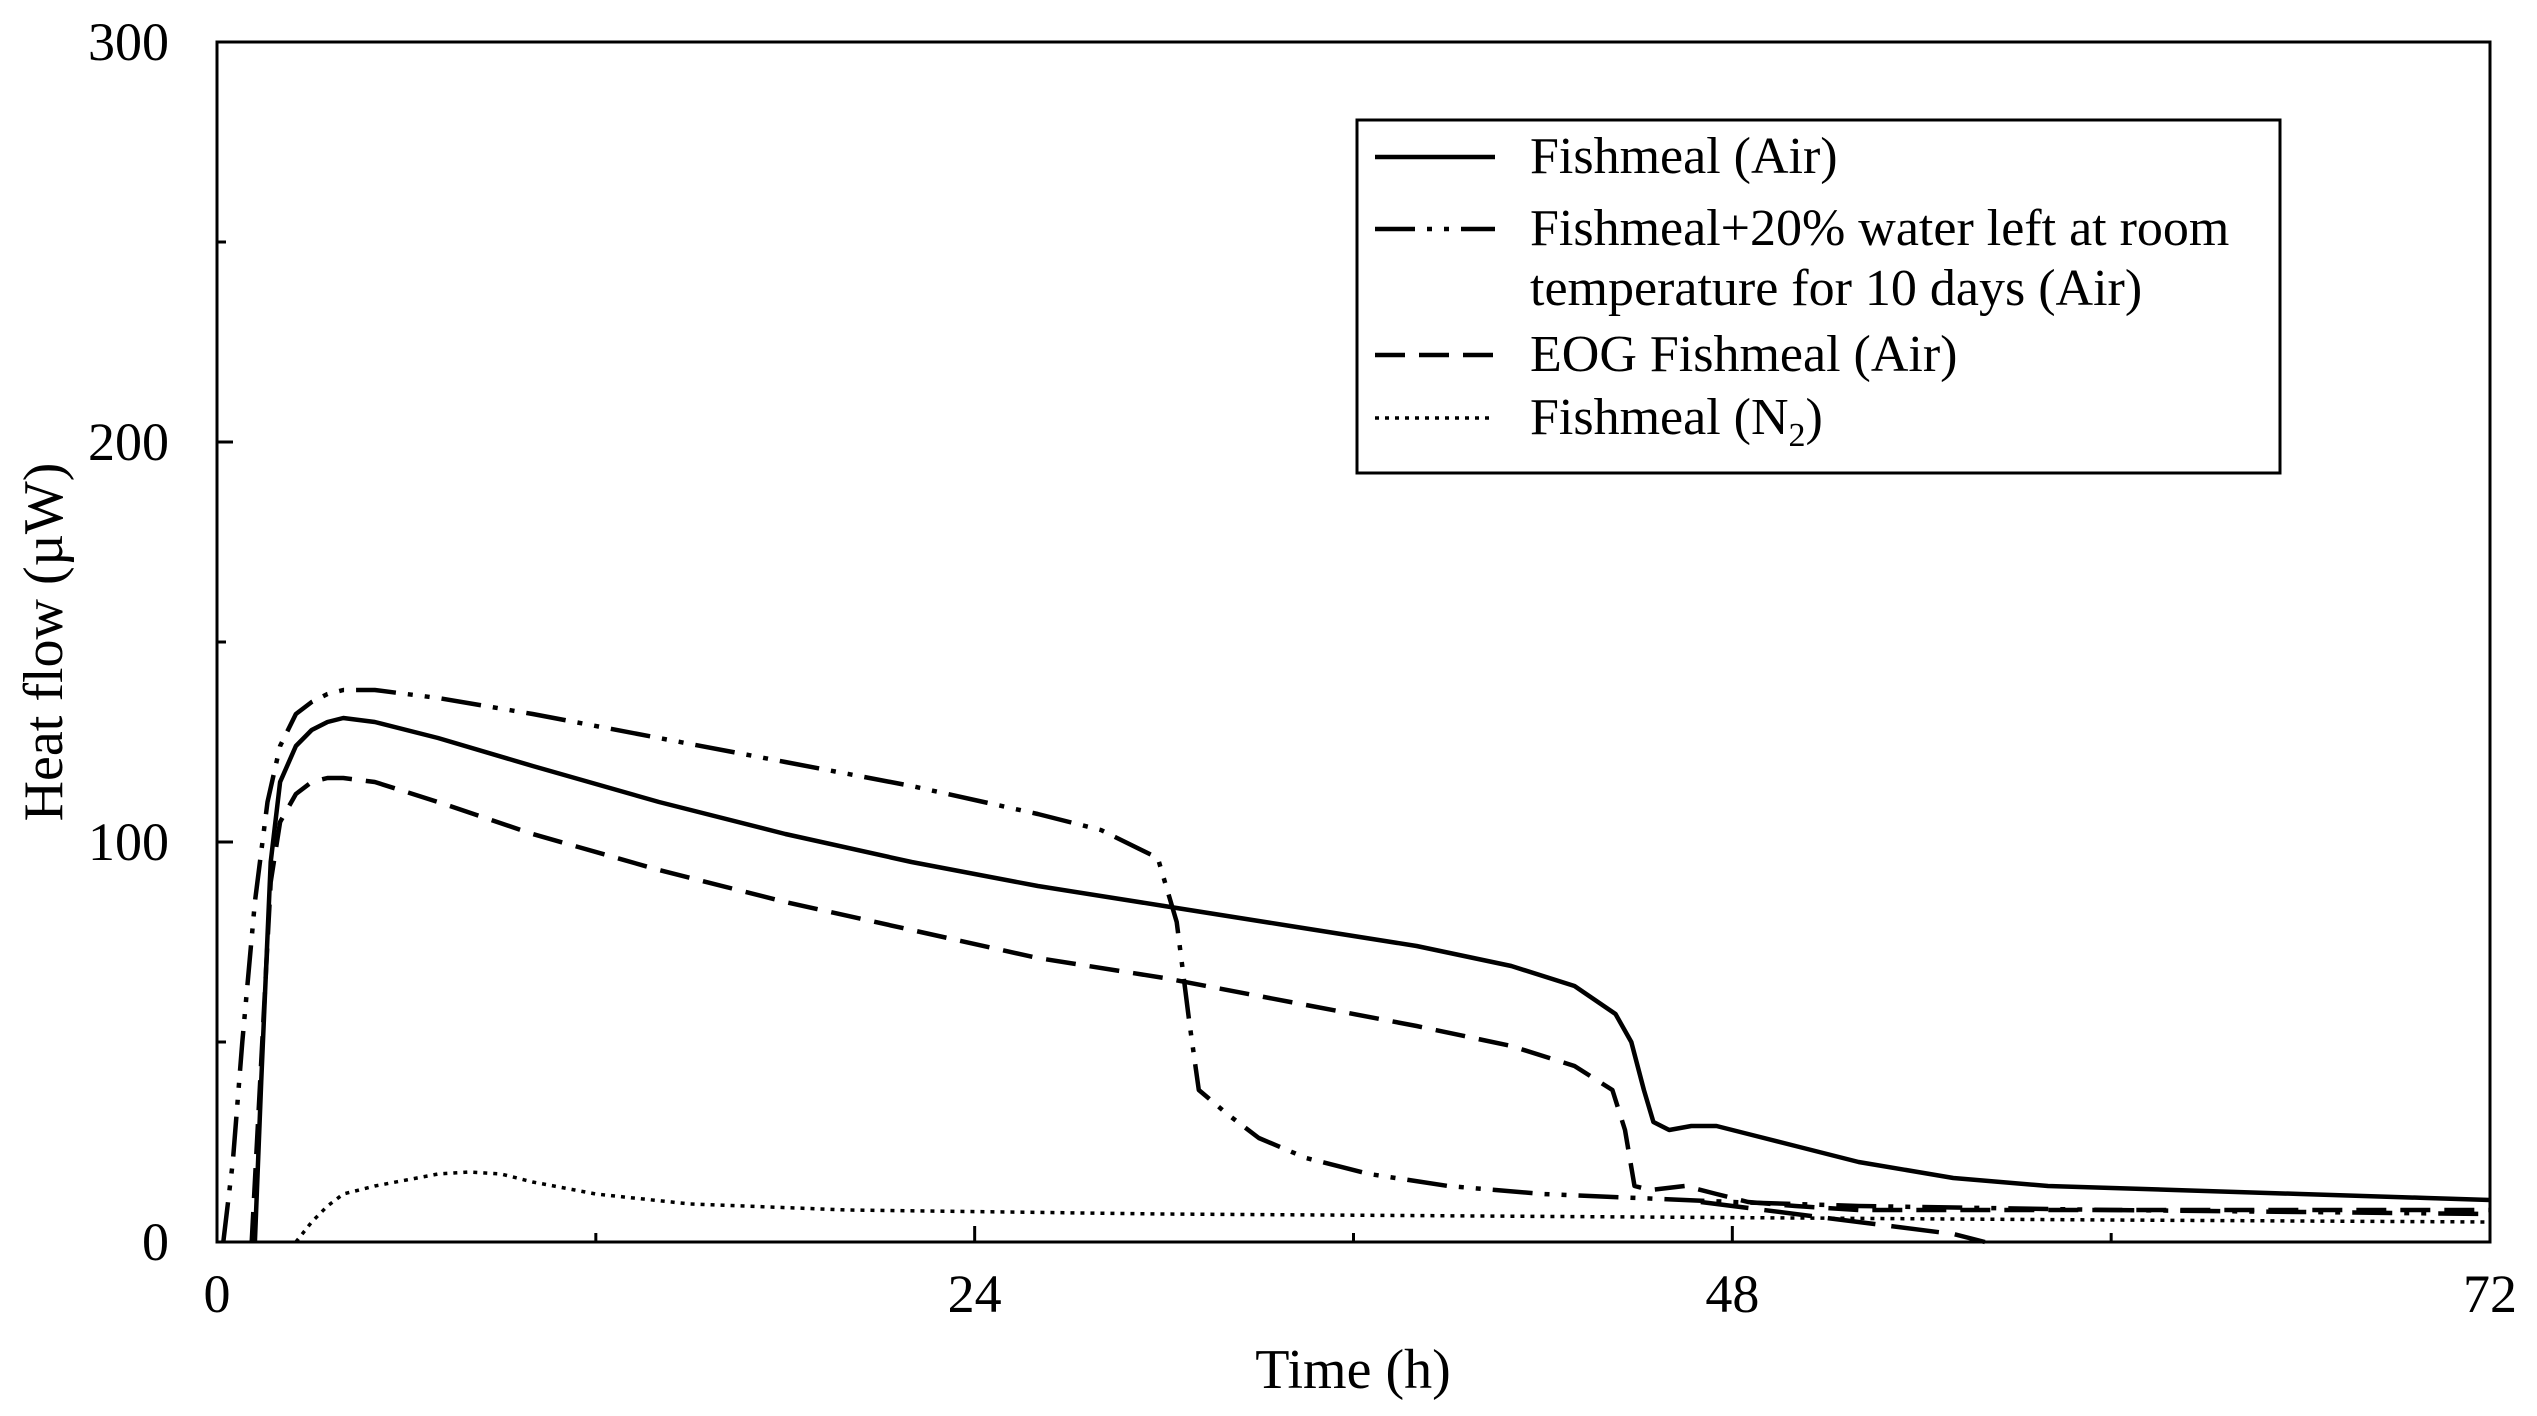  I want to click on x-tick-label: 72, so click(2490, 1294).